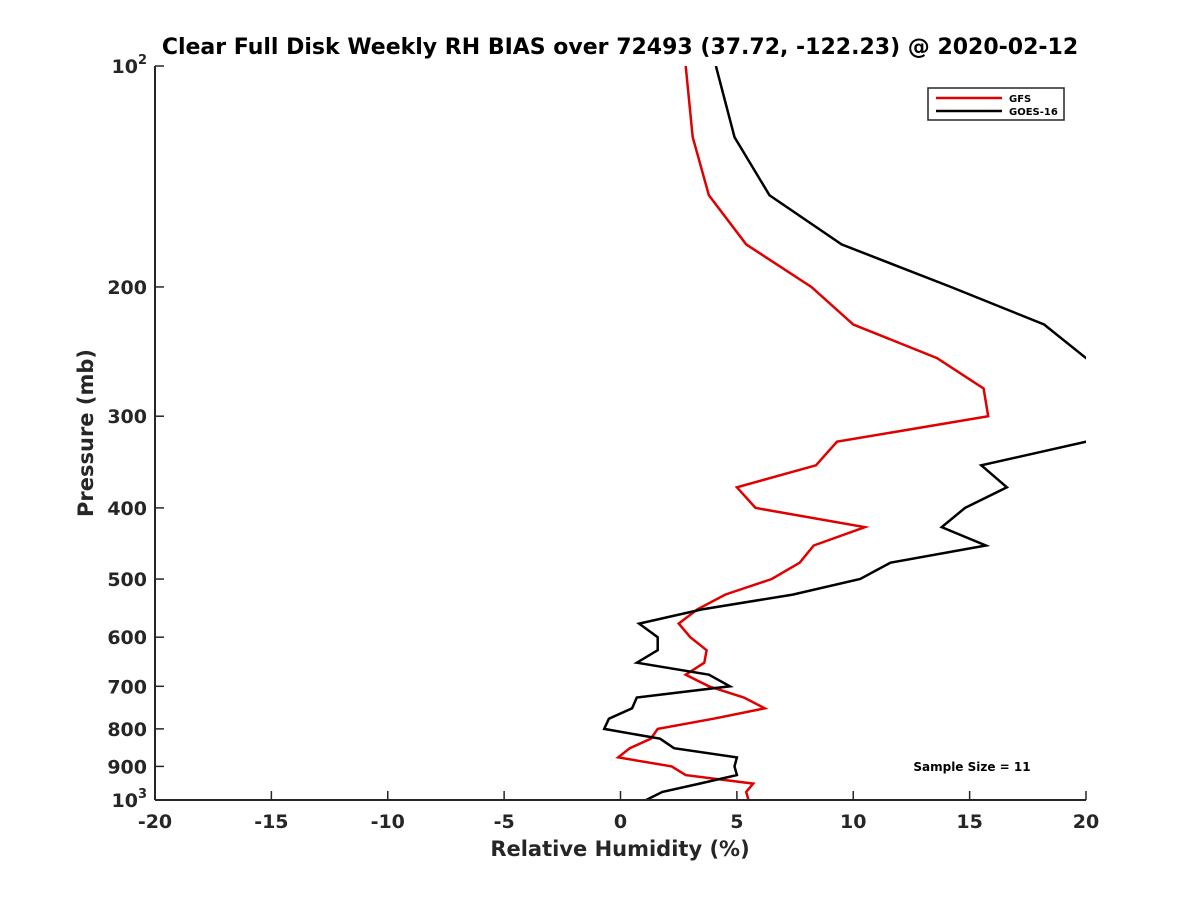  I want to click on x-tick-label: 0, so click(620, 822).